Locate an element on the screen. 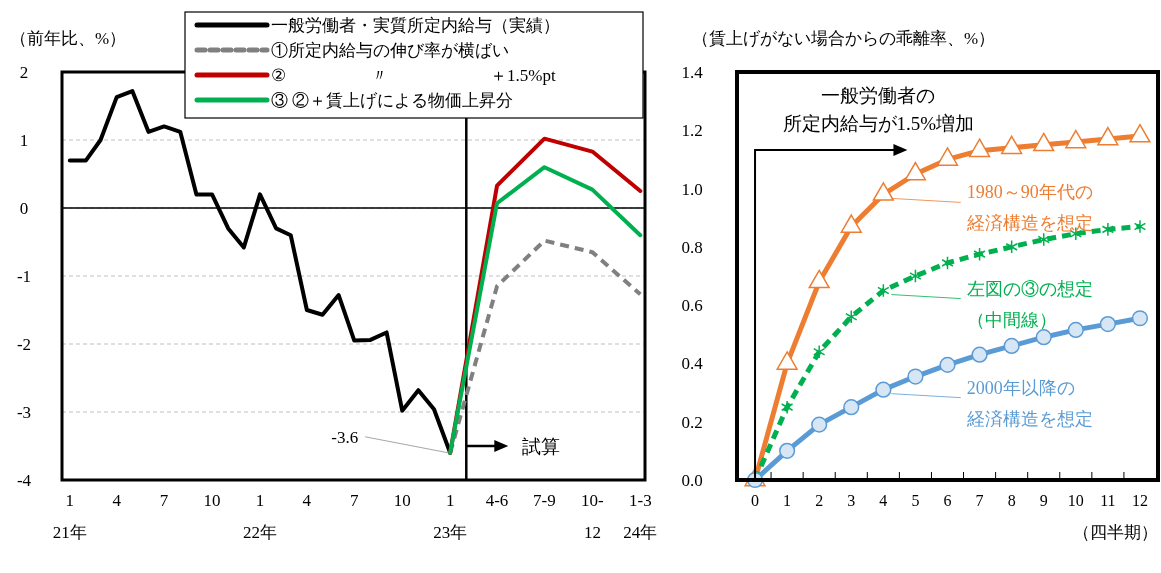  x-tick-label: 1 21年 is located at coordinates (69, 516).